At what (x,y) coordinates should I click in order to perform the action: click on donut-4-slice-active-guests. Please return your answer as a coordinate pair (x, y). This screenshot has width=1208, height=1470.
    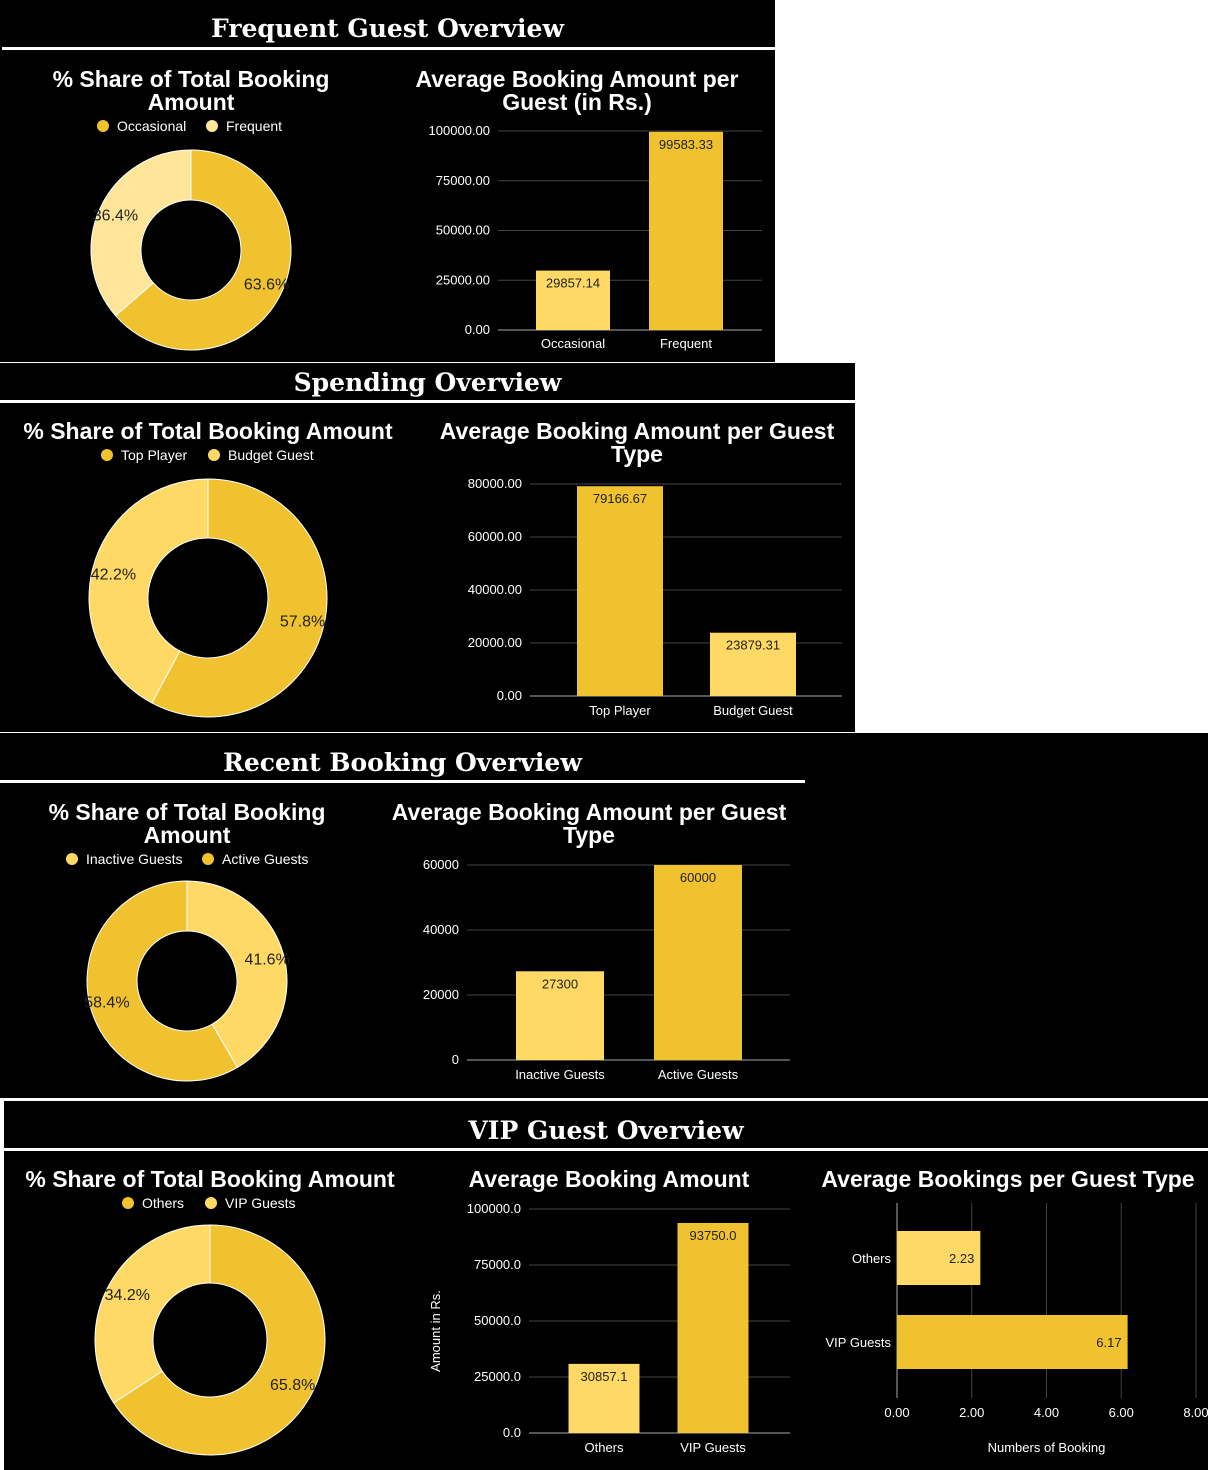
    Looking at the image, I should click on (162, 981).